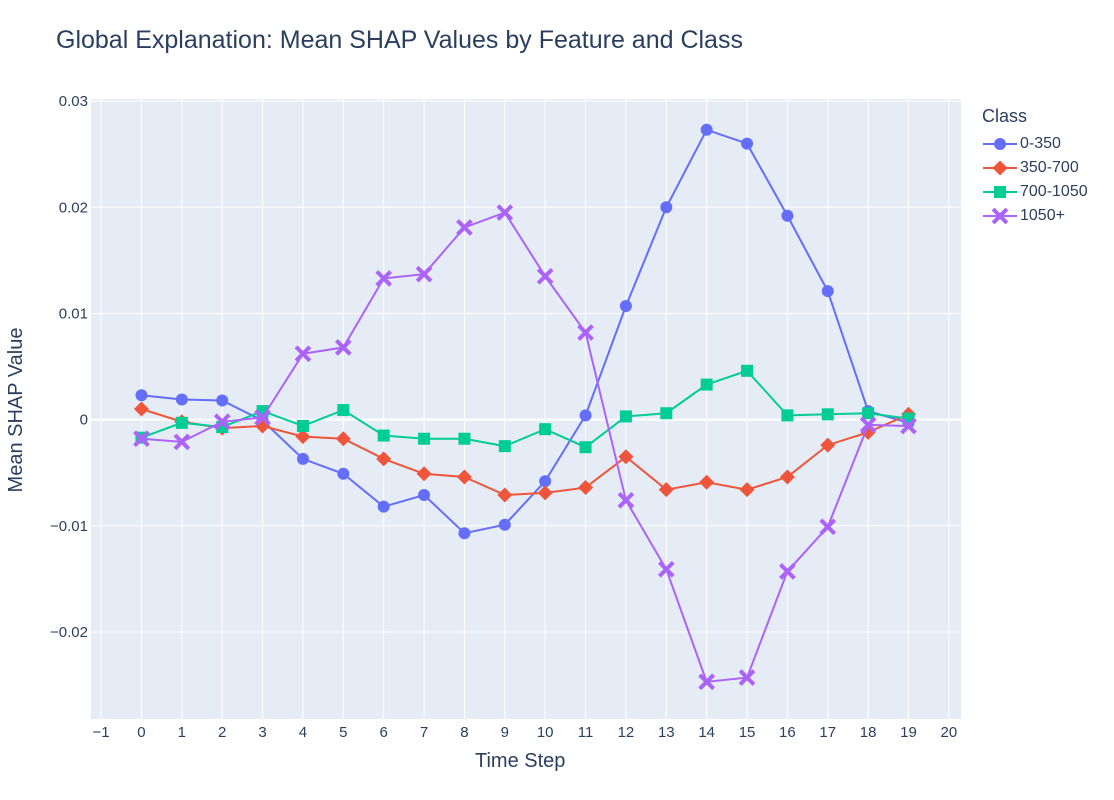 The image size is (1114, 800). What do you see at coordinates (15, 410) in the screenshot?
I see `y-axis-title-text: Mean SHAP Value` at bounding box center [15, 410].